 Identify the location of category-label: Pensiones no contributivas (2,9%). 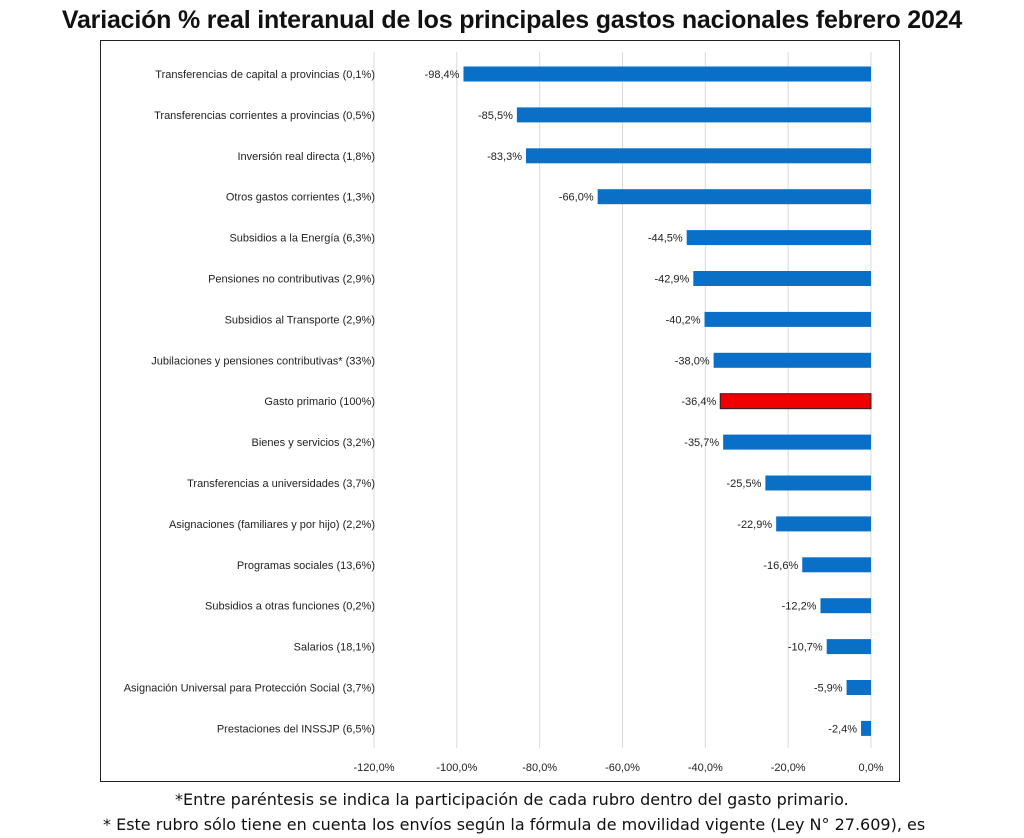
(291, 280).